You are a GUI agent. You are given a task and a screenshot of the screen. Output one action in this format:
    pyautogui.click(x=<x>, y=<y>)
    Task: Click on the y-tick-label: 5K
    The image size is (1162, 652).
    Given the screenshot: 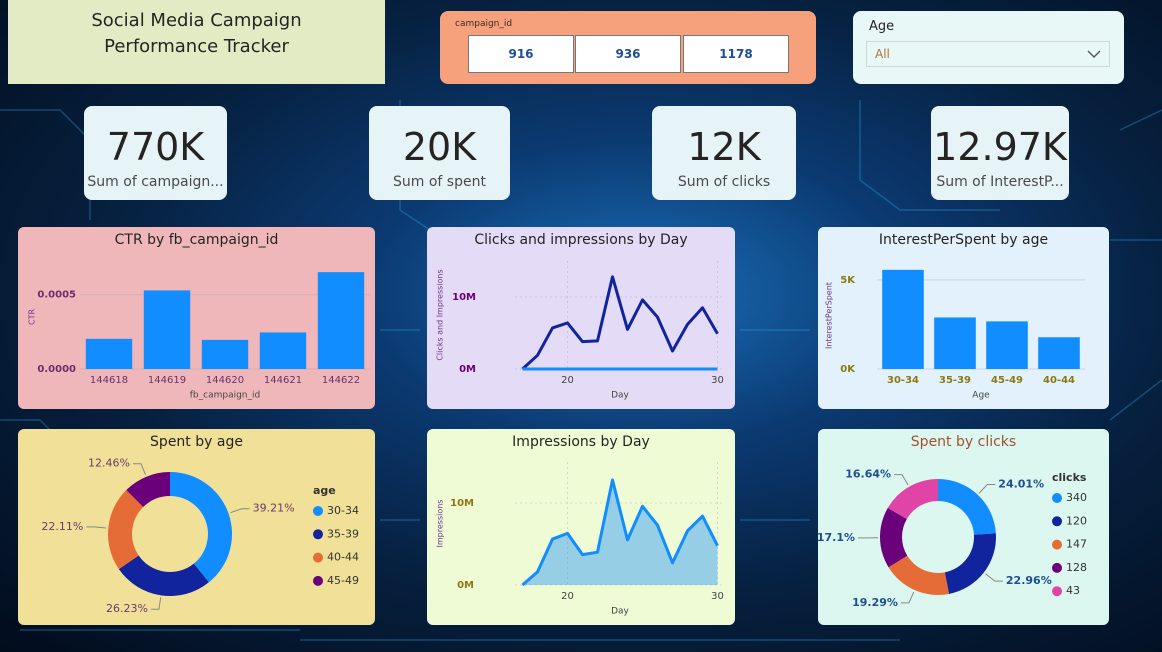 What is the action you would take?
    pyautogui.click(x=848, y=280)
    